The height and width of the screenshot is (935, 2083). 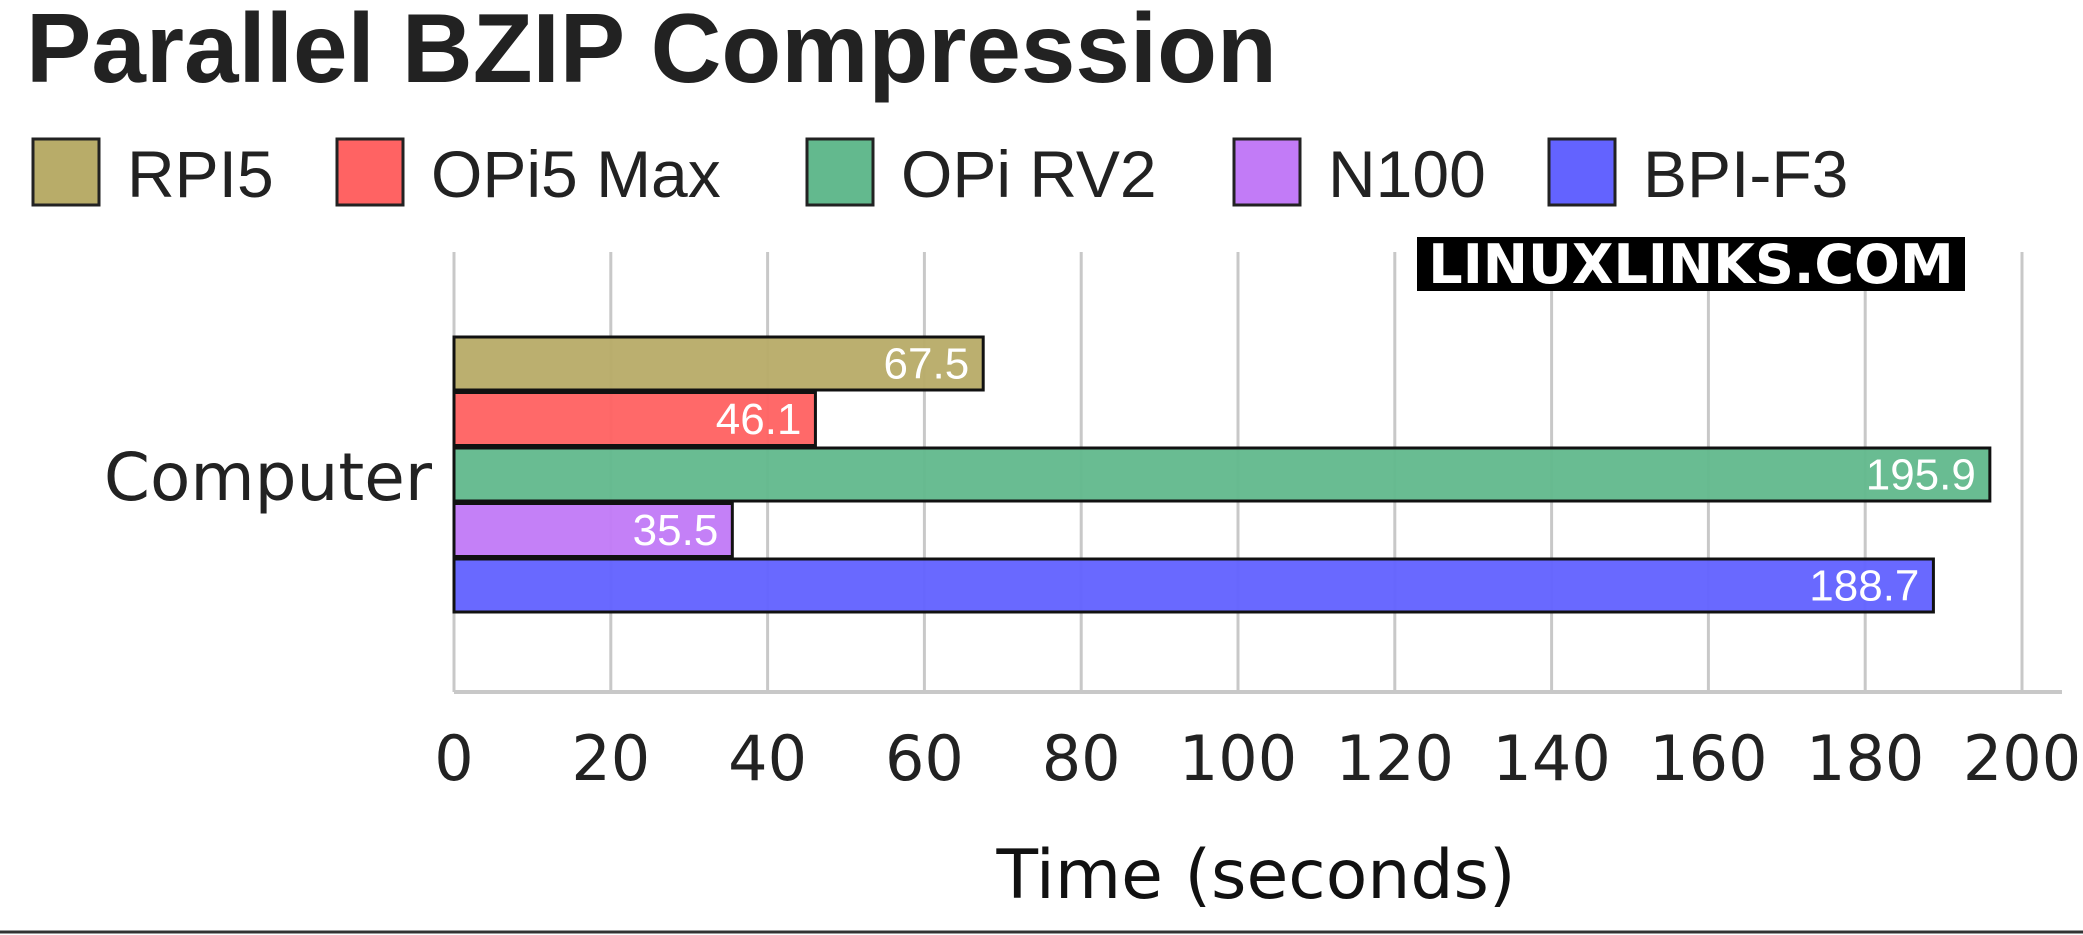 What do you see at coordinates (1395, 758) in the screenshot?
I see `x-tick-label: 120` at bounding box center [1395, 758].